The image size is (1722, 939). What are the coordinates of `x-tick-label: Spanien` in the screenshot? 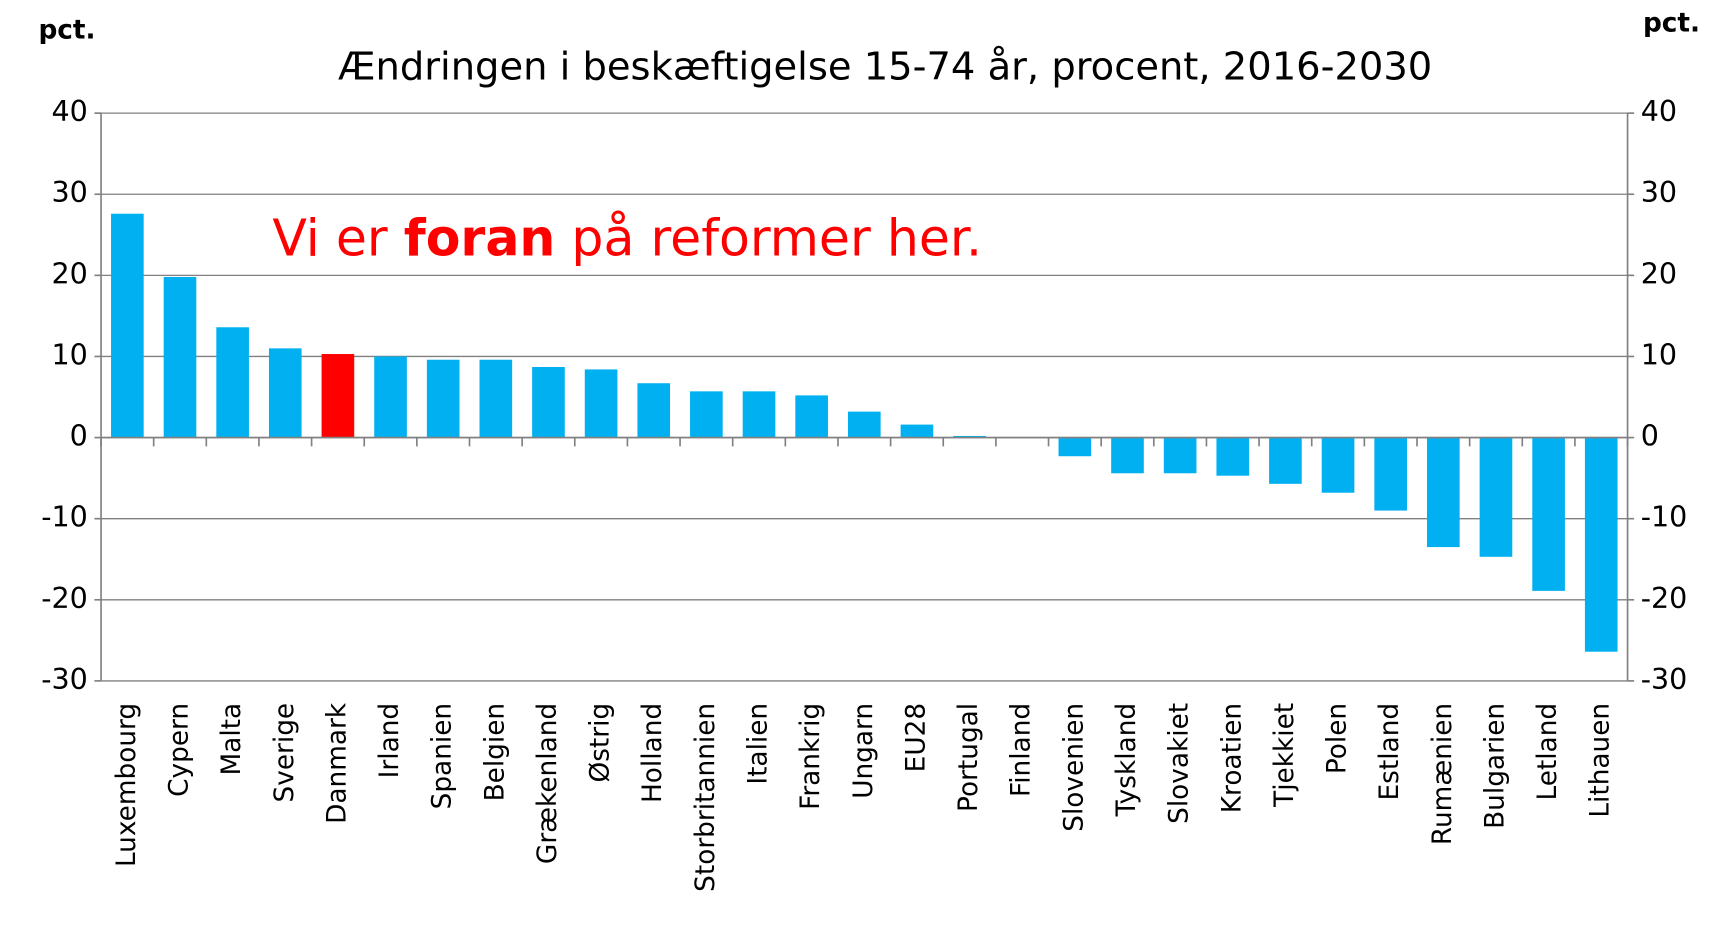 It's located at (443, 756).